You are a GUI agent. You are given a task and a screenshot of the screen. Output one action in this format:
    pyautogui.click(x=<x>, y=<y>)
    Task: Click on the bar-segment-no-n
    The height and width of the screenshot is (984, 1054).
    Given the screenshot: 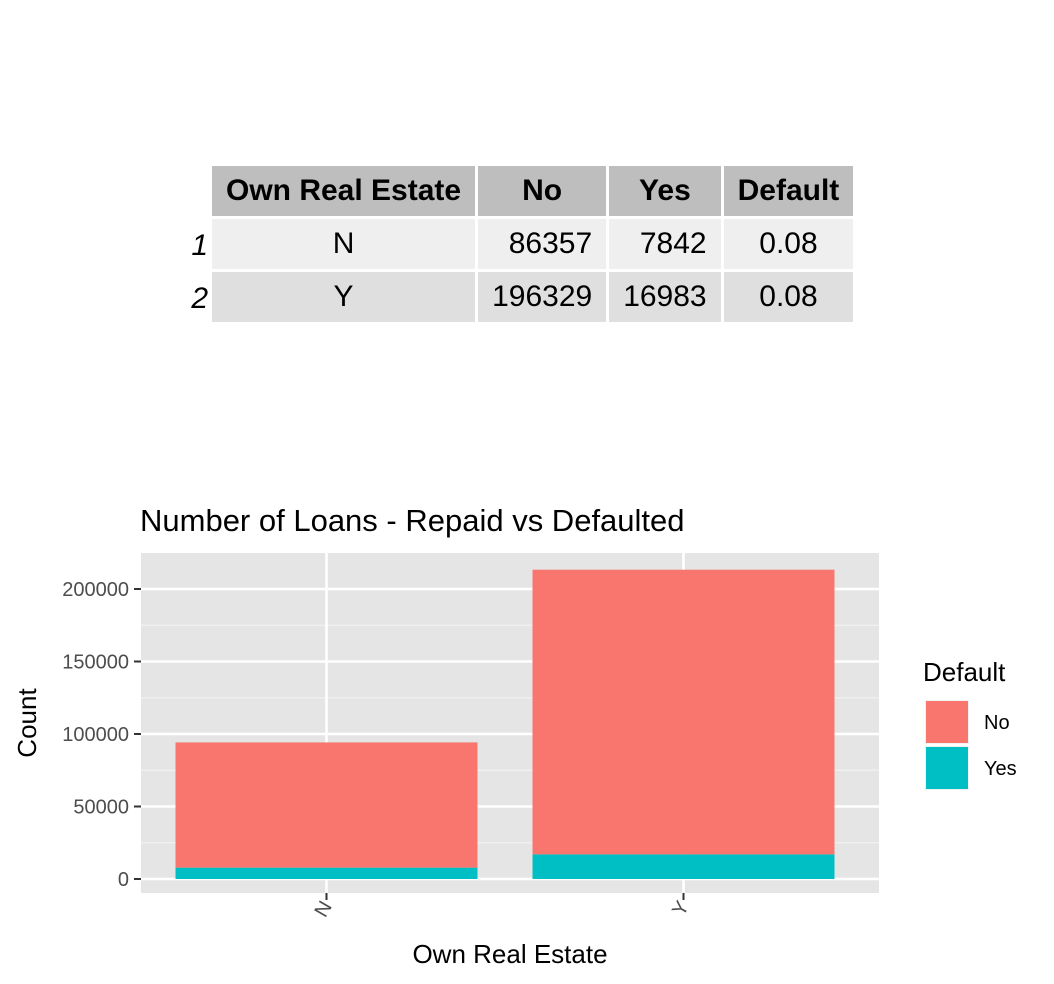 What is the action you would take?
    pyautogui.click(x=326, y=805)
    